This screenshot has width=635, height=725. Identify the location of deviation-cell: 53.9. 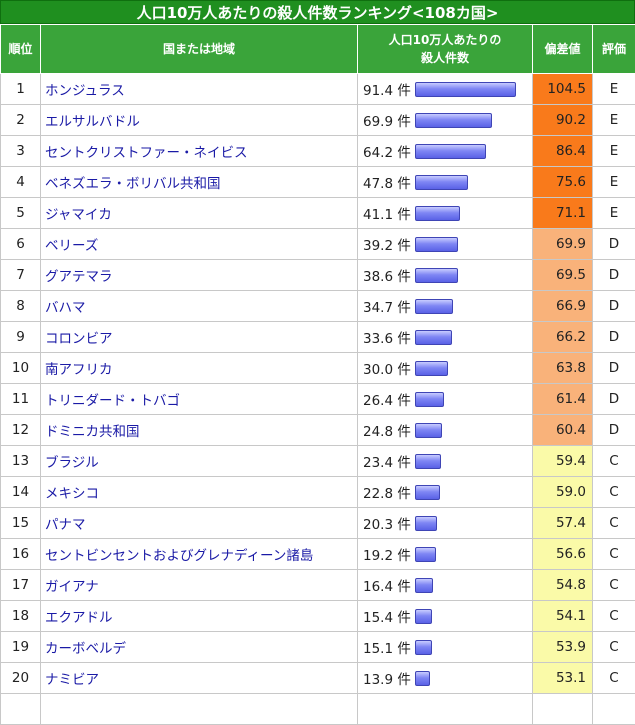
(563, 647).